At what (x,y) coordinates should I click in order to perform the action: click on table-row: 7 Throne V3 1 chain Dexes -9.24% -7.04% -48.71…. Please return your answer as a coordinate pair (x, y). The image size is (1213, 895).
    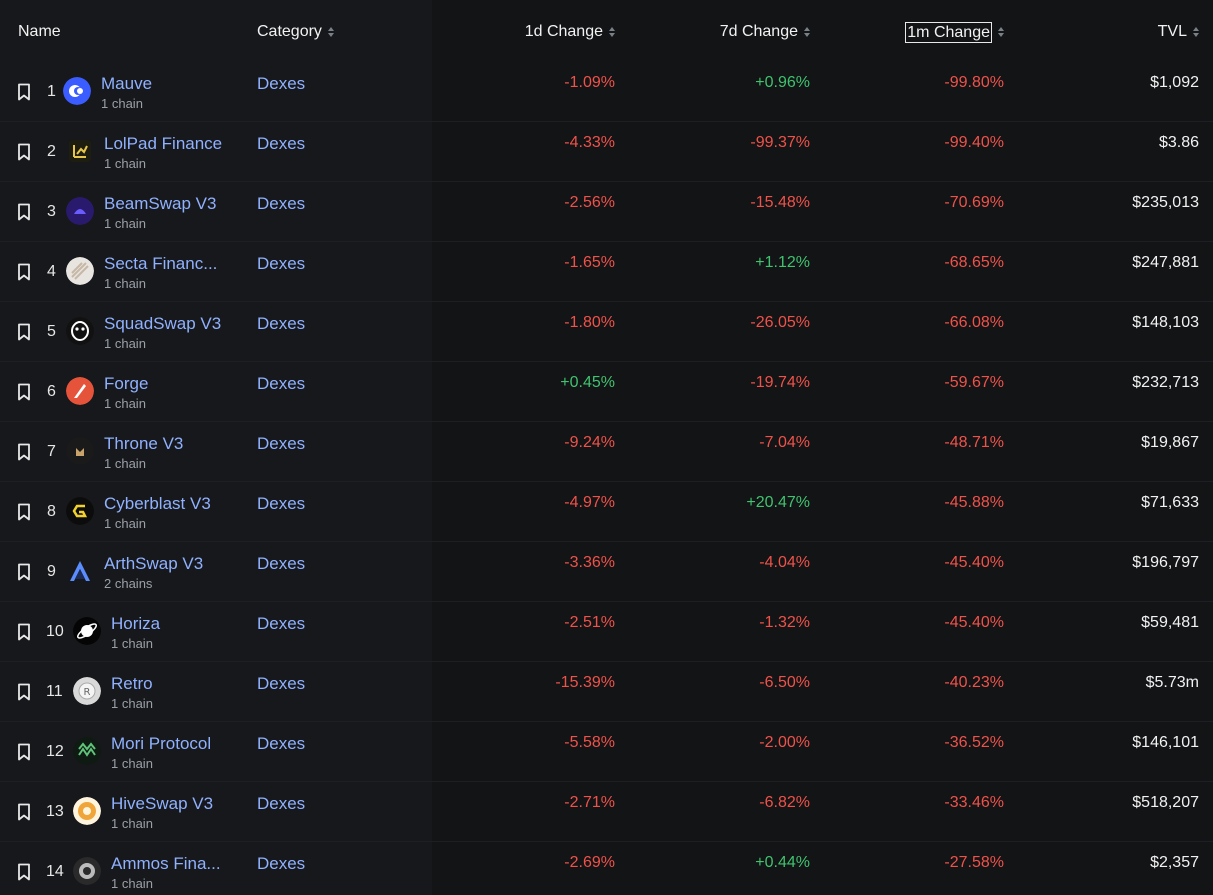
    Looking at the image, I should click on (606, 452).